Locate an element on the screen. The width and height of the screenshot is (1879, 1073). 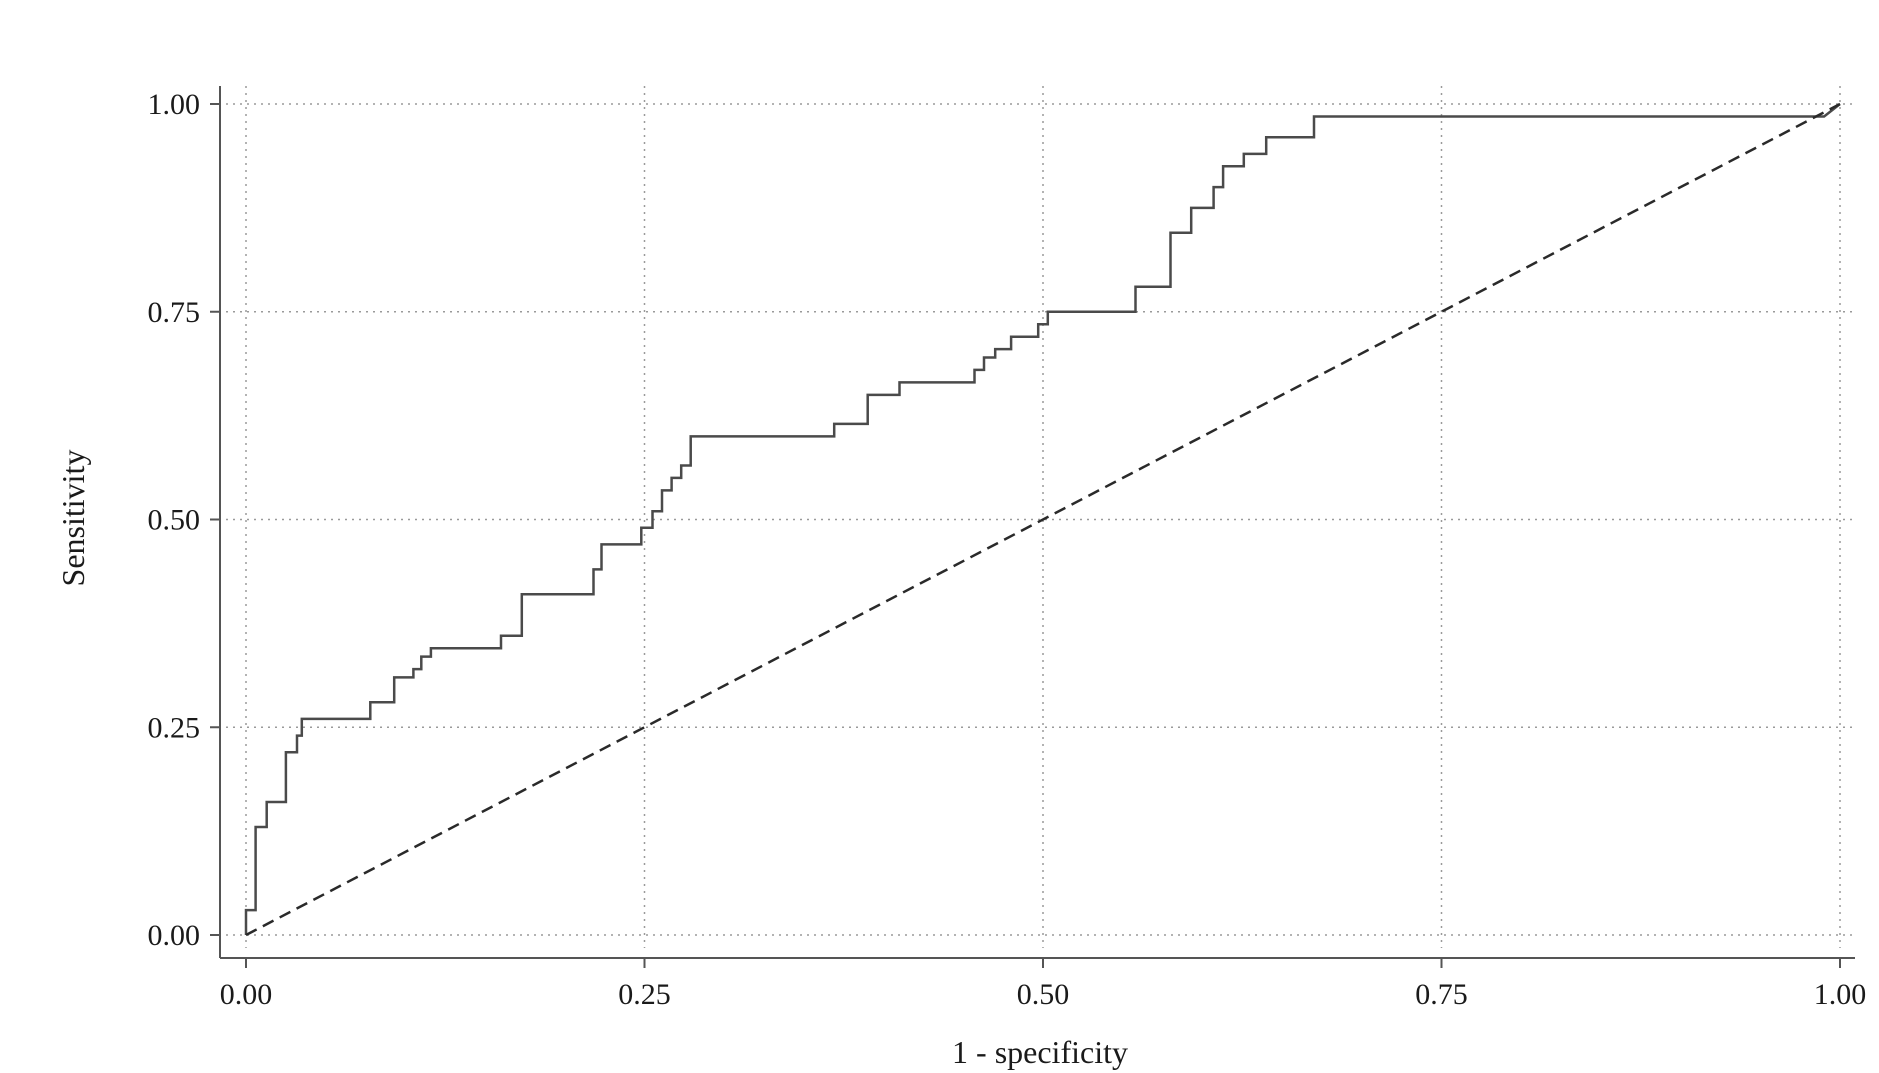
x-tick-label-2: 0.50 is located at coordinates (1043, 994).